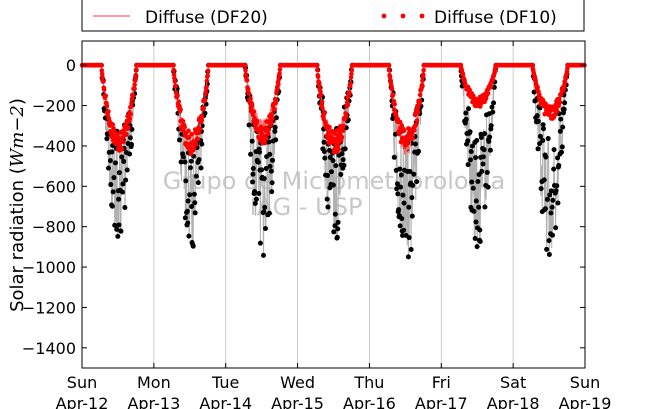 The height and width of the screenshot is (409, 650). Describe the element at coordinates (403, 16) in the screenshot. I see `legend-dot-df10-b` at that location.